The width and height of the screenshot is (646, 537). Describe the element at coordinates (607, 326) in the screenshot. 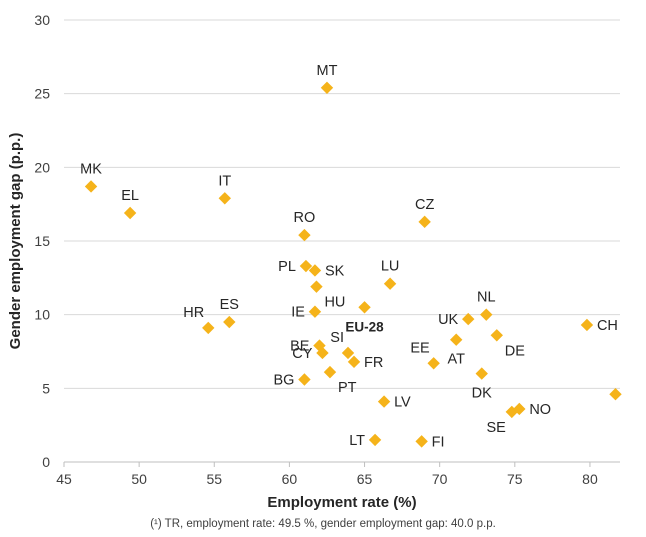

I see `point-label: CH` at that location.